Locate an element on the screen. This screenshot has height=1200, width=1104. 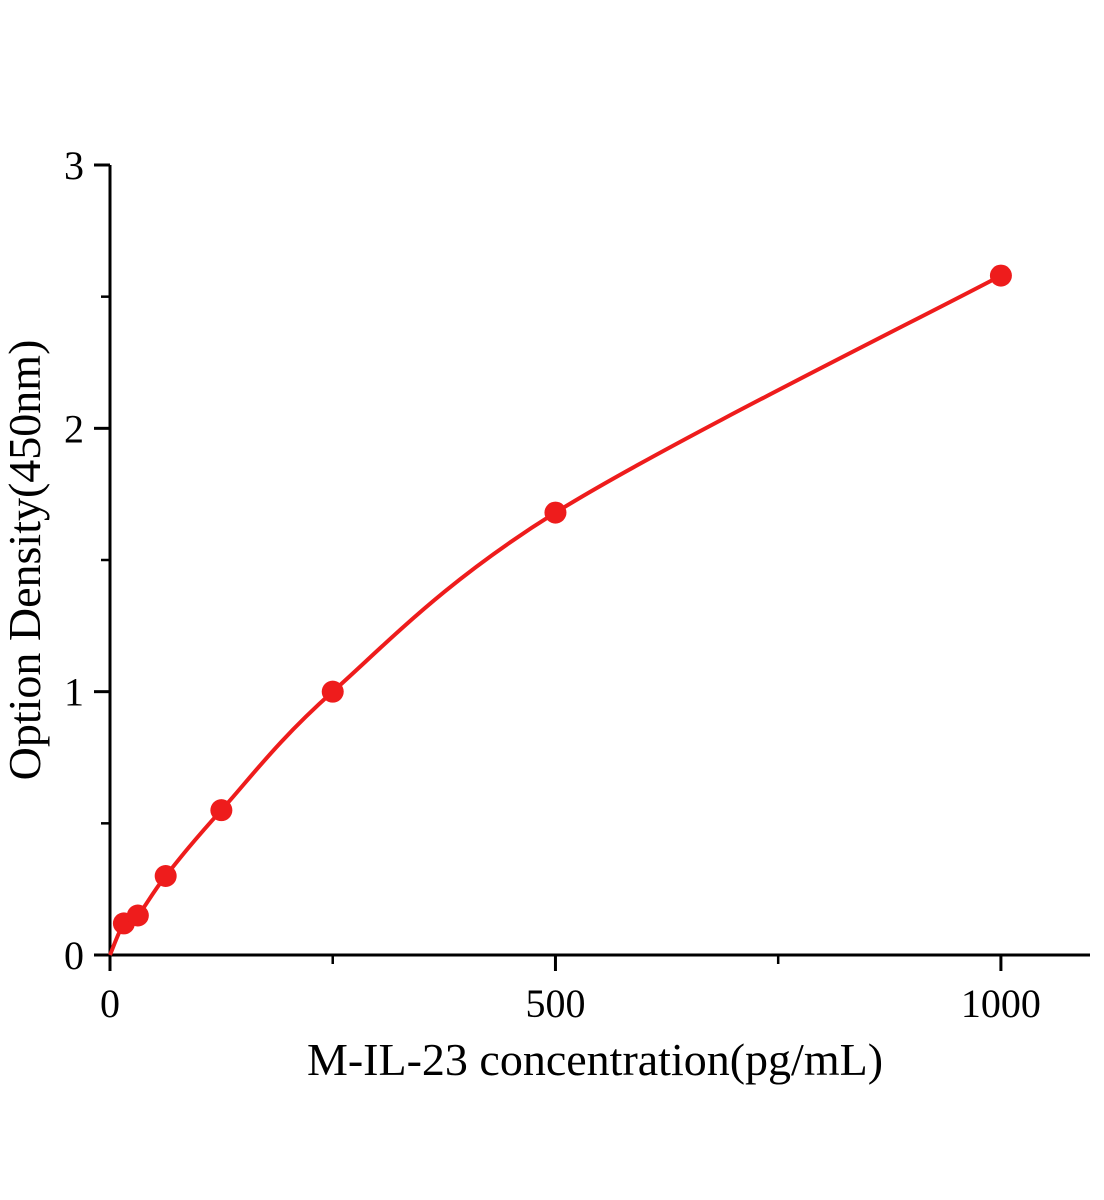
y-tick-label: 2 is located at coordinates (74, 428).